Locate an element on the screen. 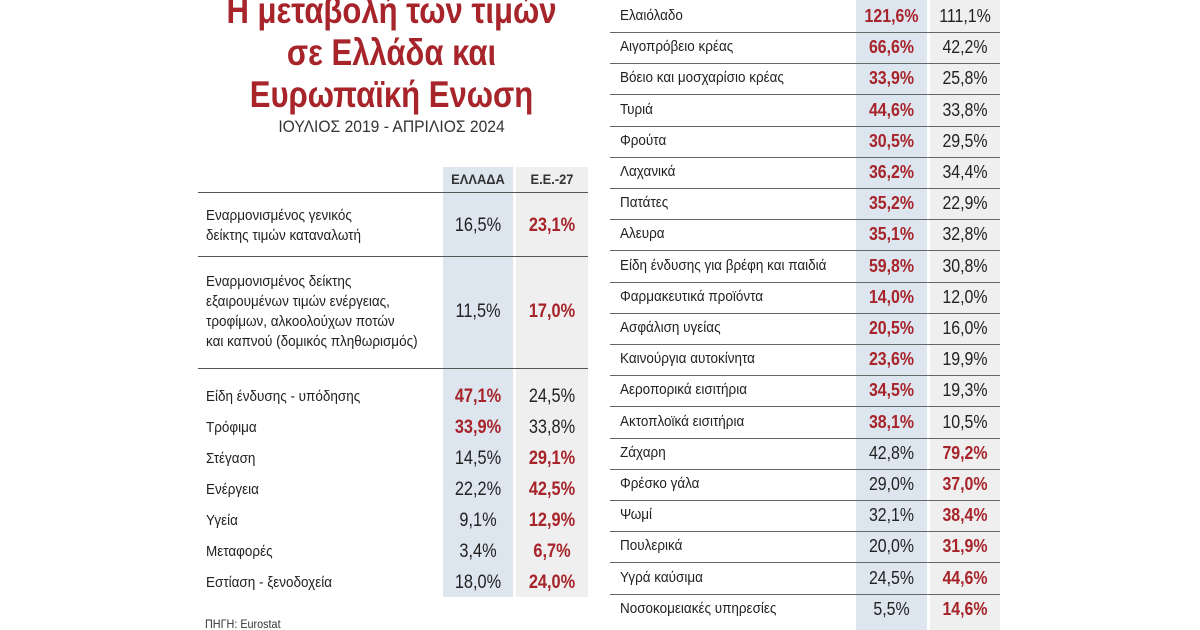 The image size is (1200, 630). greece-value: 3,4% is located at coordinates (478, 551).